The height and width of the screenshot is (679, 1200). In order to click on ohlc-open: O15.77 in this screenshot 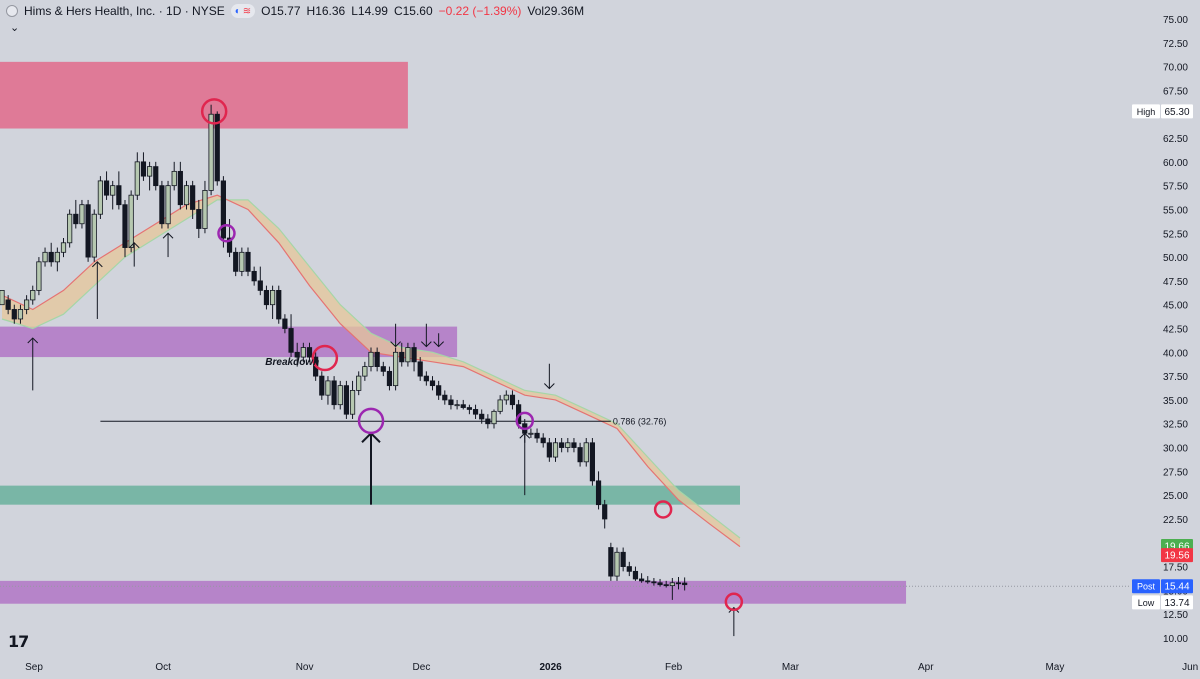, I will do `click(281, 11)`.